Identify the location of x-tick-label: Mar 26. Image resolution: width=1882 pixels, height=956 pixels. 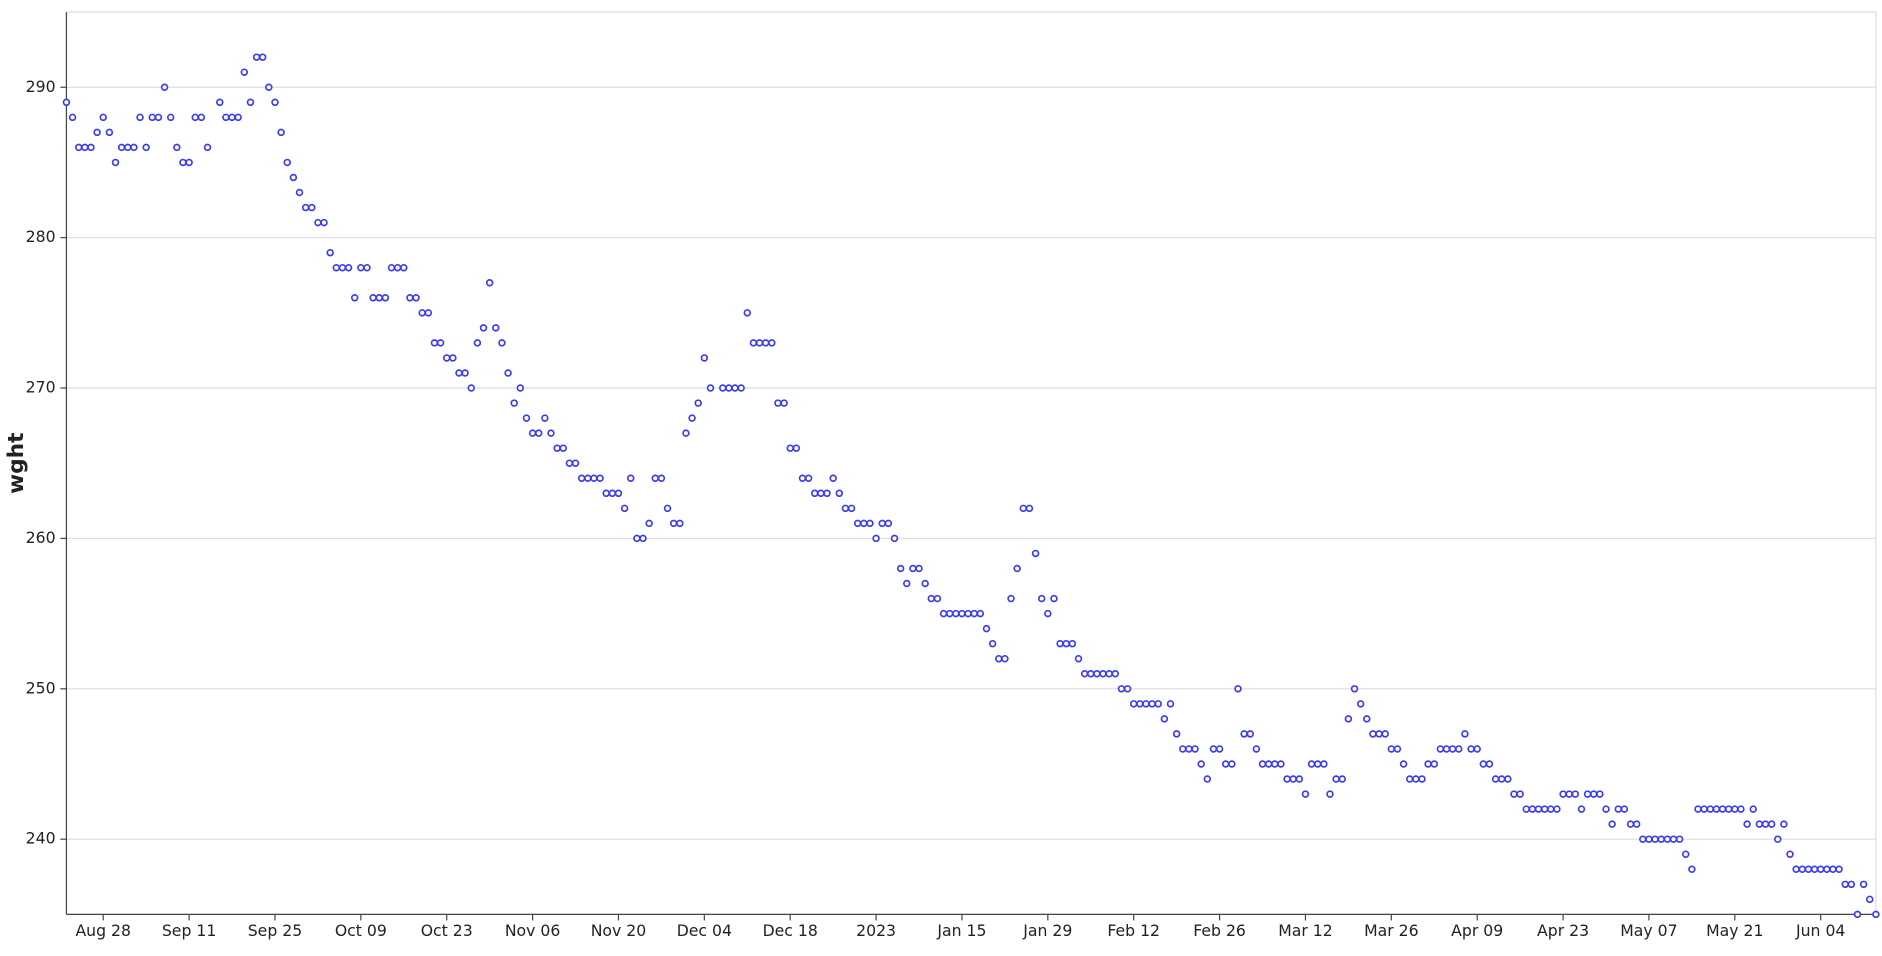
(1391, 930).